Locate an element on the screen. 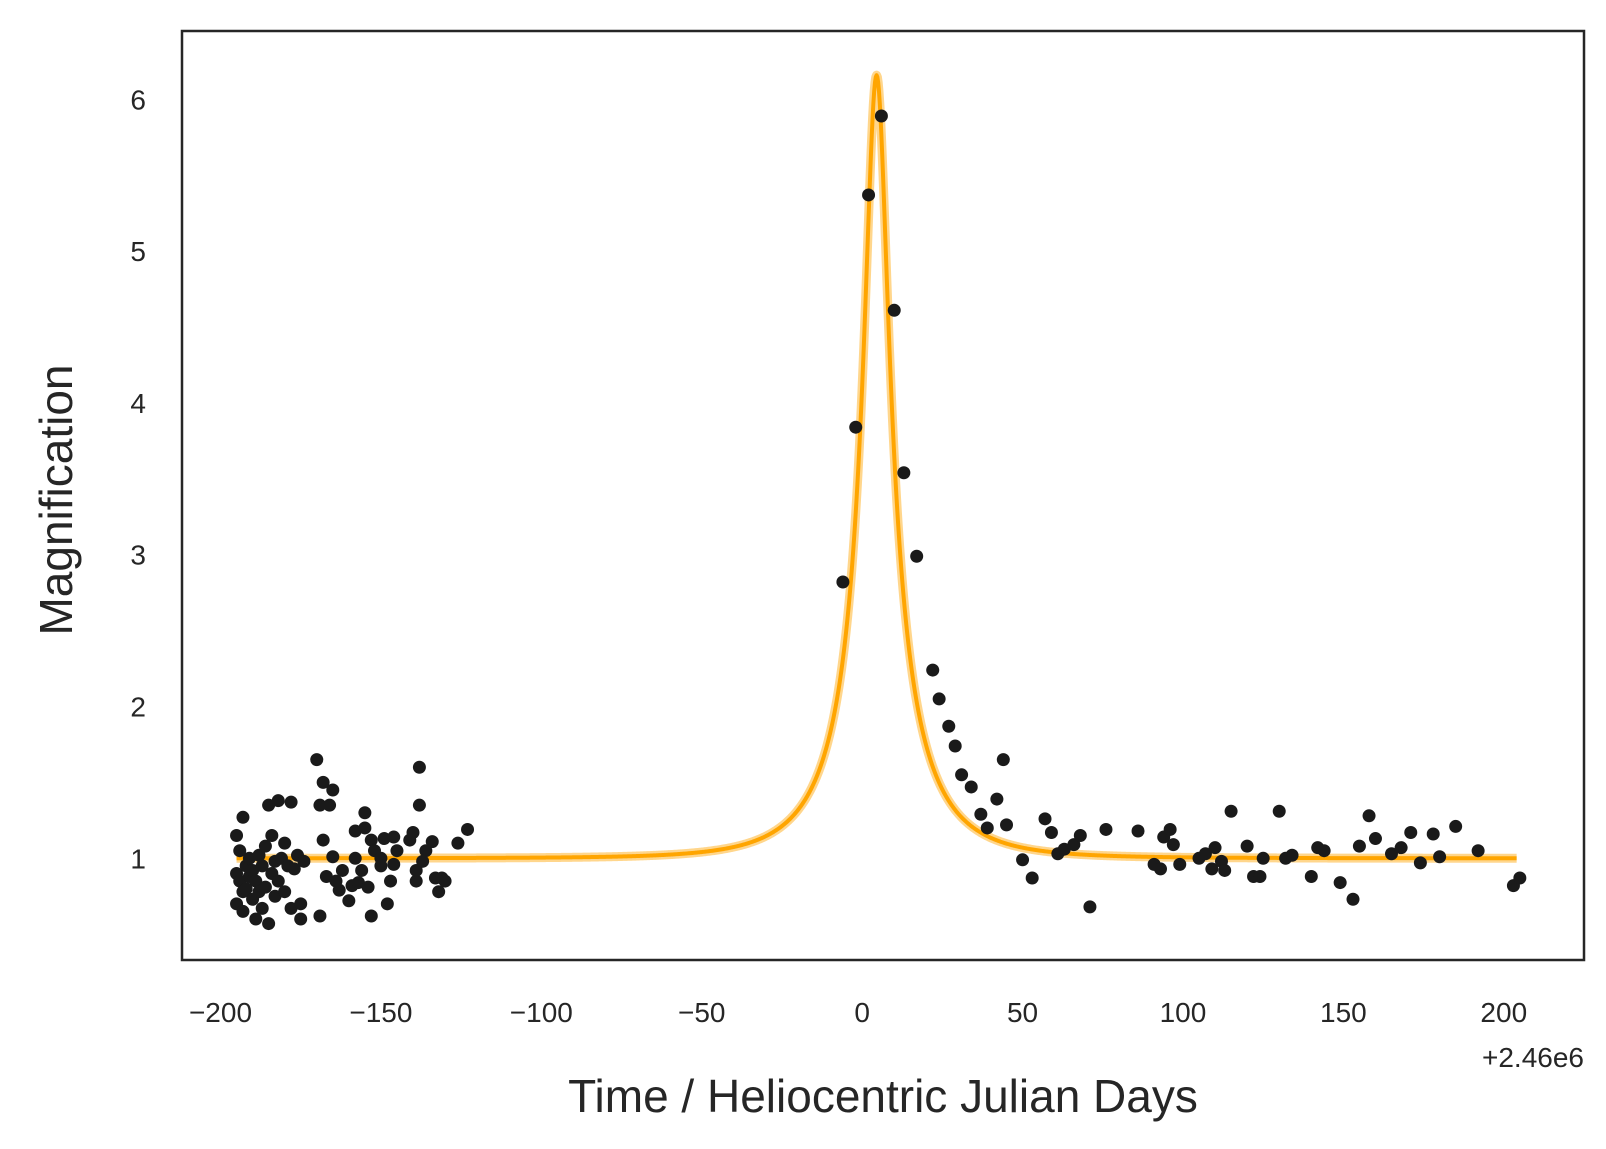 The image size is (1606, 1149). y-tick-label: 4 is located at coordinates (138, 403).